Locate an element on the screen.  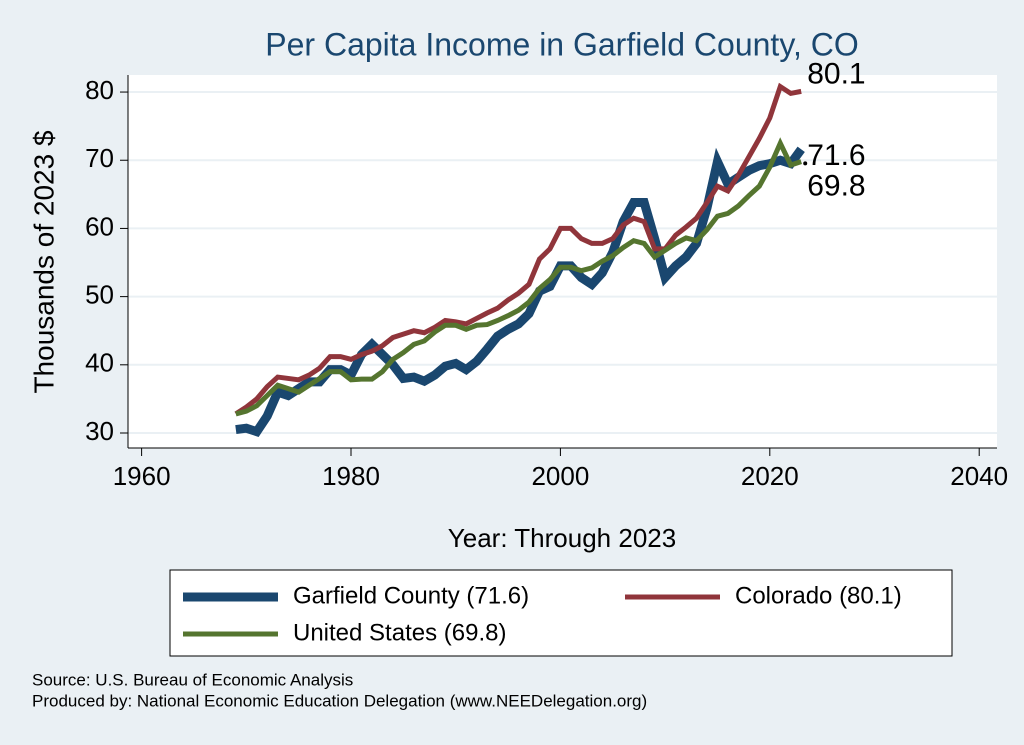
y-tick-label: 70 is located at coordinates (99, 158).